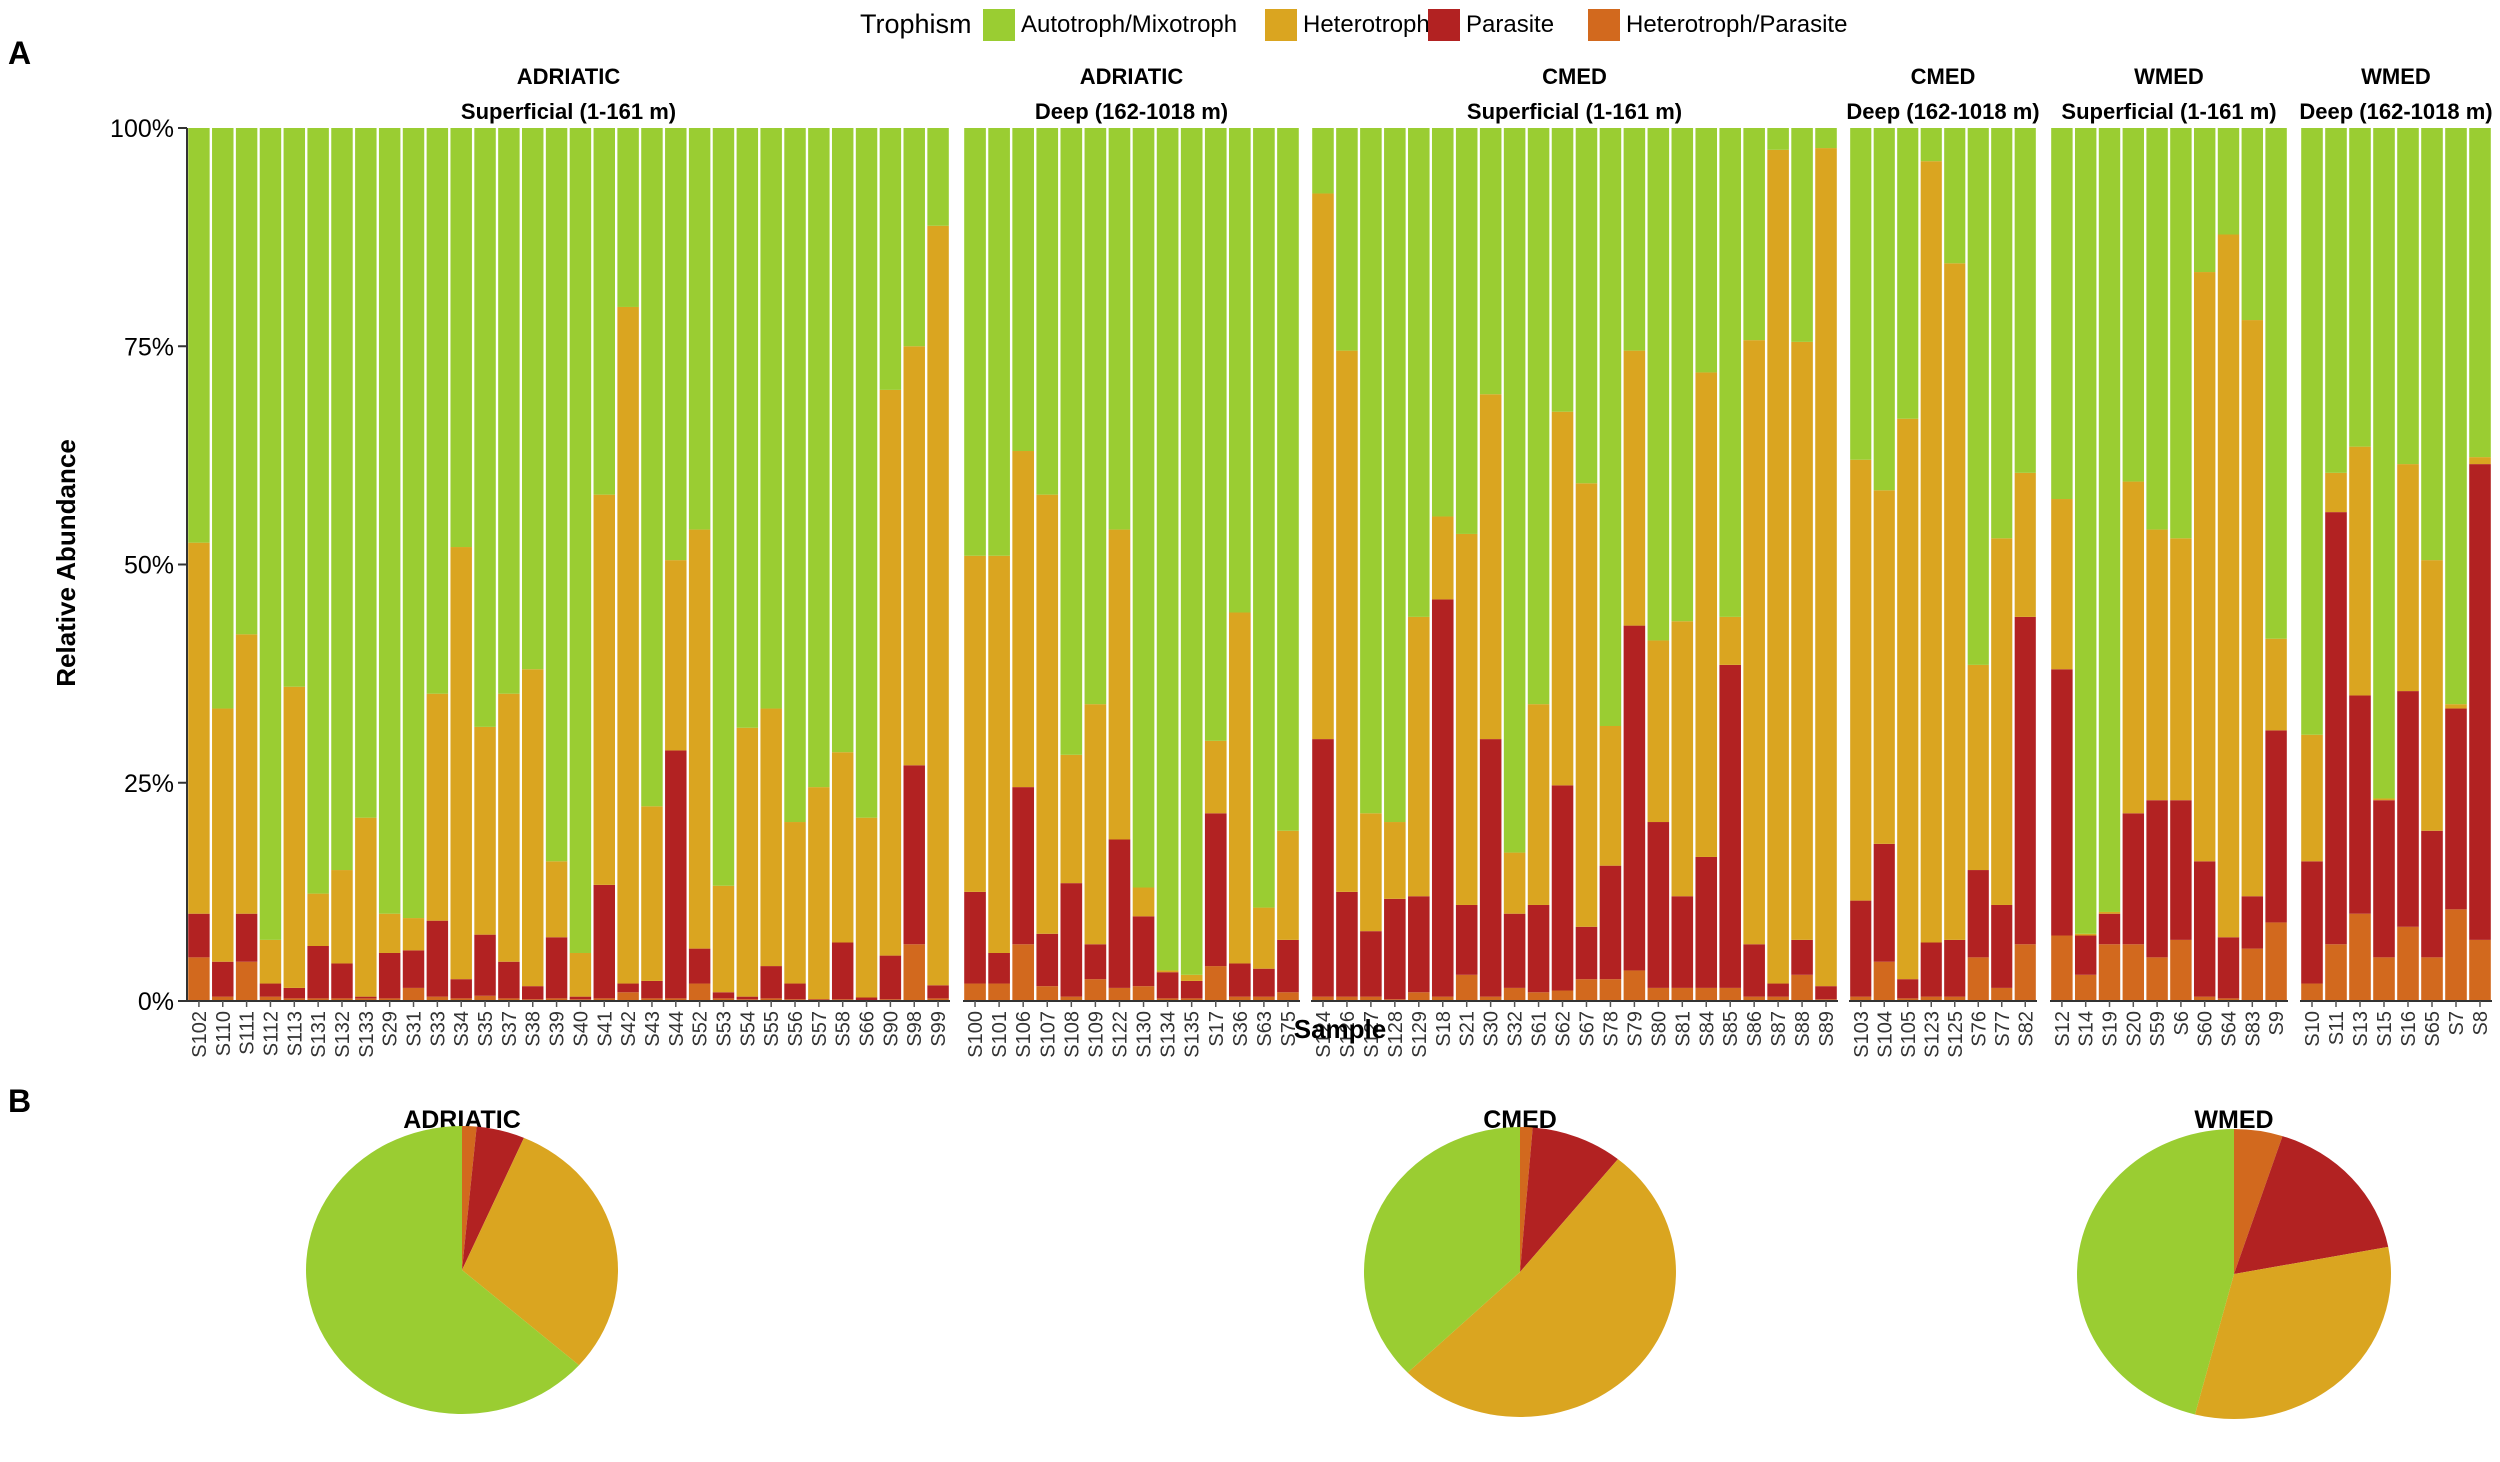  What do you see at coordinates (605, 1029) in the screenshot?
I see `x-tick-label: S41` at bounding box center [605, 1029].